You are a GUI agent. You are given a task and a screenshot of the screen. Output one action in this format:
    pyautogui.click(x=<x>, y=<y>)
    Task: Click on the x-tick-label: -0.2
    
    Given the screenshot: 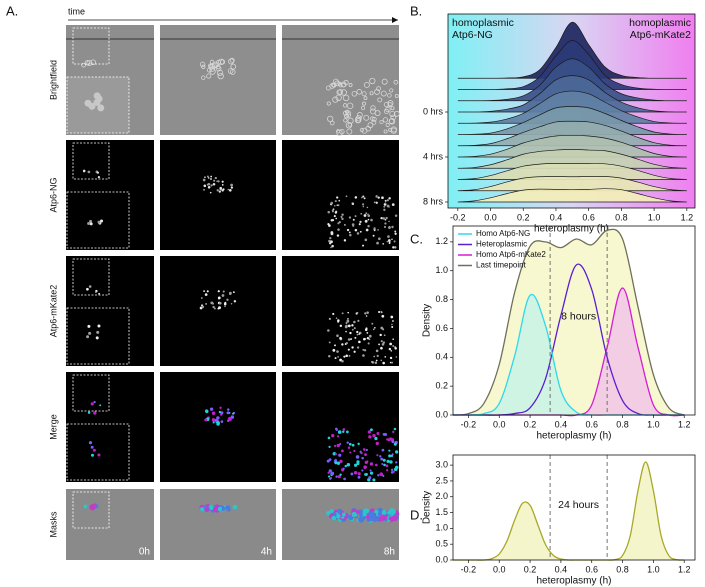 What is the action you would take?
    pyautogui.click(x=458, y=217)
    